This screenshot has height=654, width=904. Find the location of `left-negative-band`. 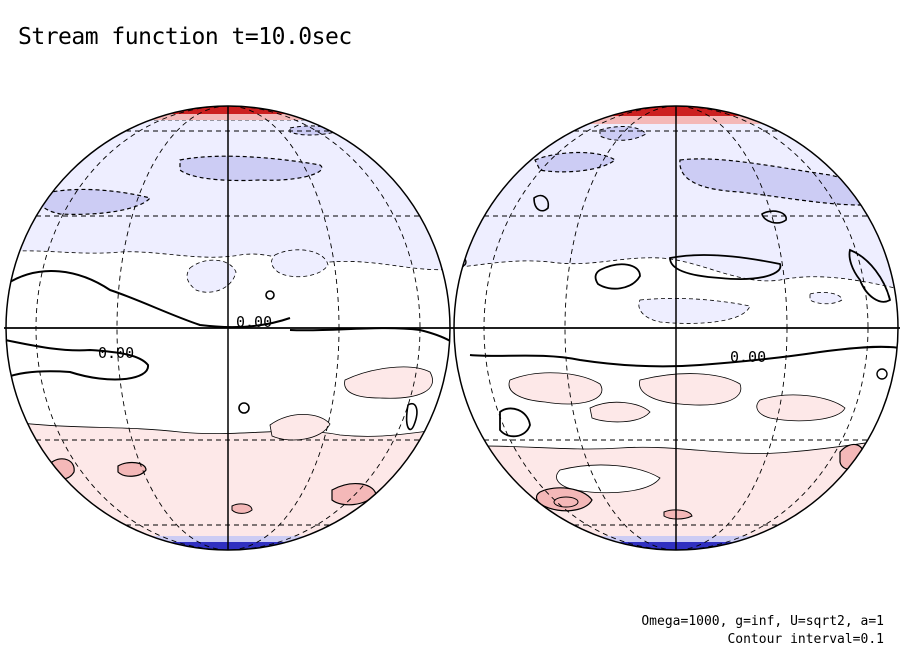

left-negative-band is located at coordinates (228, 195).